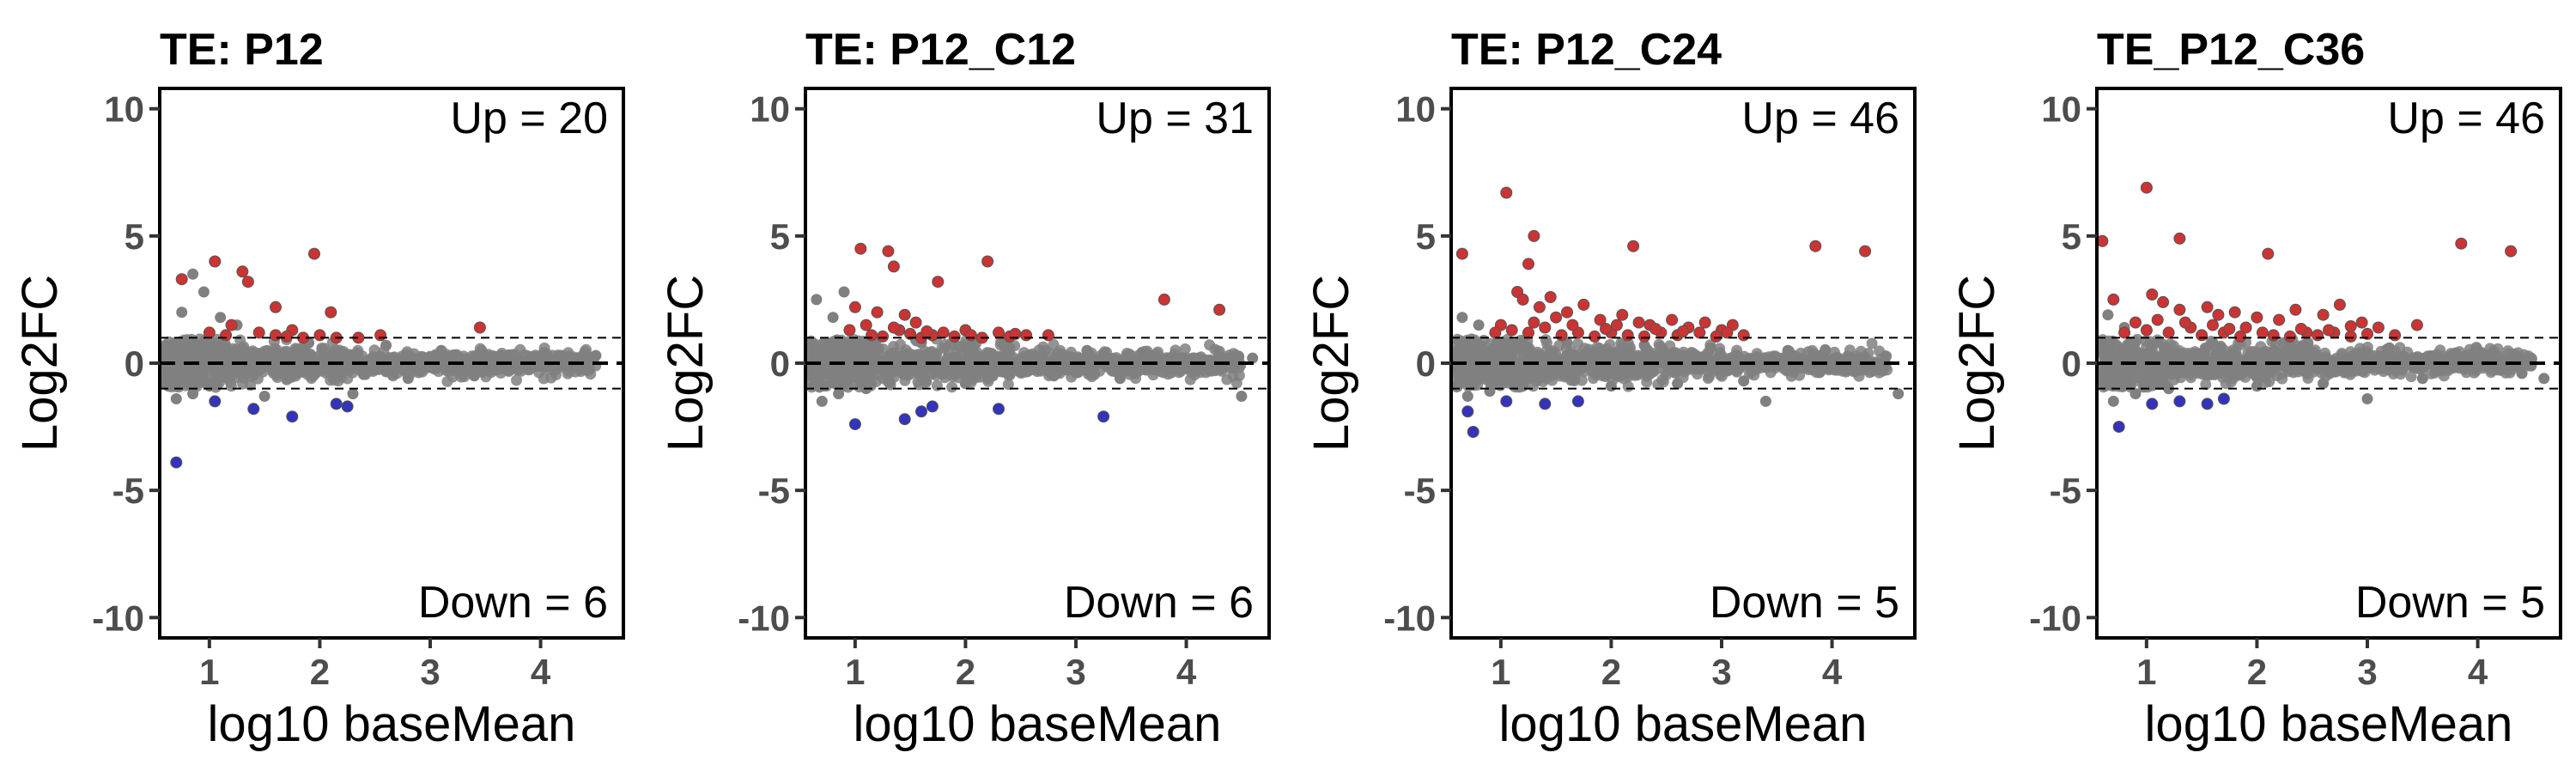 This screenshot has width=2576, height=777. I want to click on y-tick-label: 0, so click(780, 363).